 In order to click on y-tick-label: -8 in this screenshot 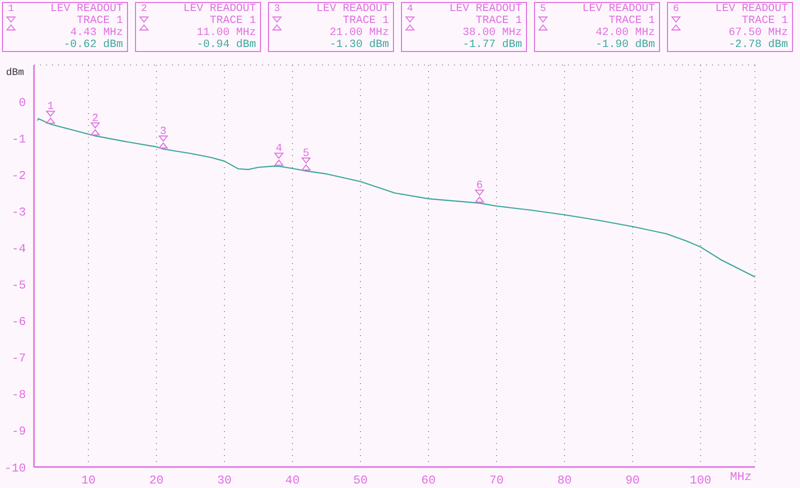, I will do `click(19, 395)`.